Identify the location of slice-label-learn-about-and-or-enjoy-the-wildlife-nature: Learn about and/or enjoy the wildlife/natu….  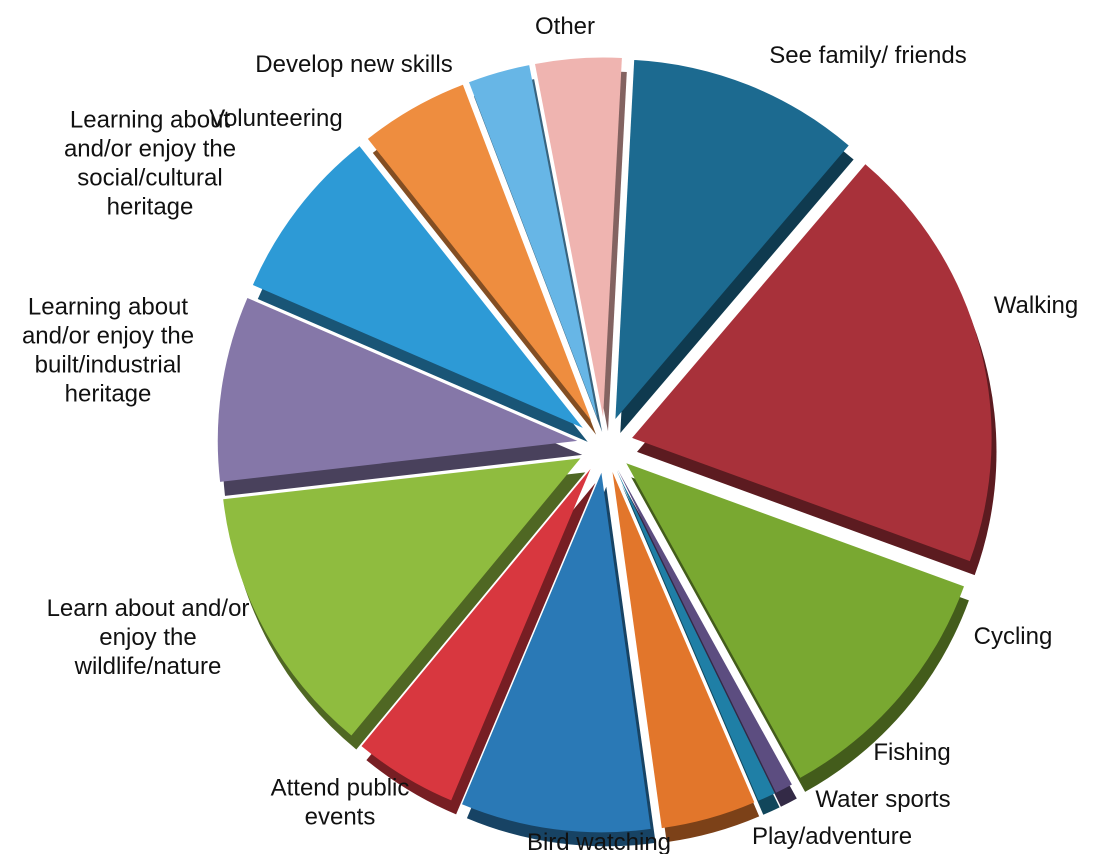
(148, 637).